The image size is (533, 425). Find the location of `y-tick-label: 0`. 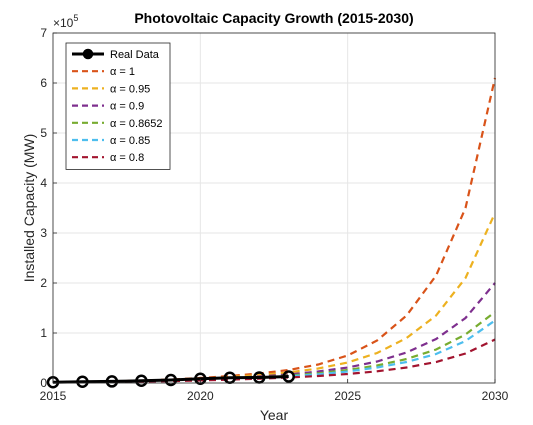

y-tick-label: 0 is located at coordinates (43, 383).